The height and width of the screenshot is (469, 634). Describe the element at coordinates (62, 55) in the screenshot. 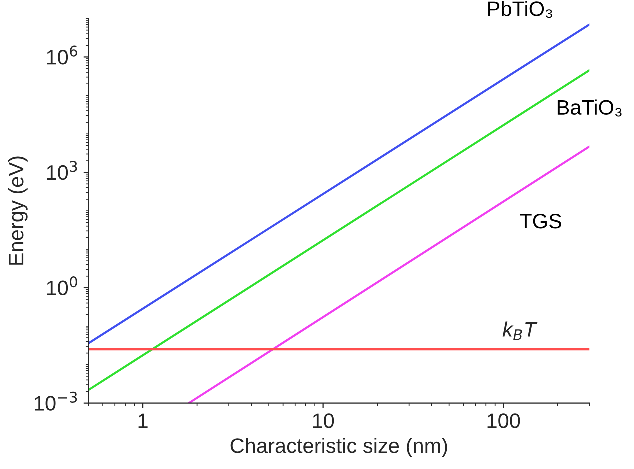

I see `y-tick-label: 10$^{6}$` at that location.